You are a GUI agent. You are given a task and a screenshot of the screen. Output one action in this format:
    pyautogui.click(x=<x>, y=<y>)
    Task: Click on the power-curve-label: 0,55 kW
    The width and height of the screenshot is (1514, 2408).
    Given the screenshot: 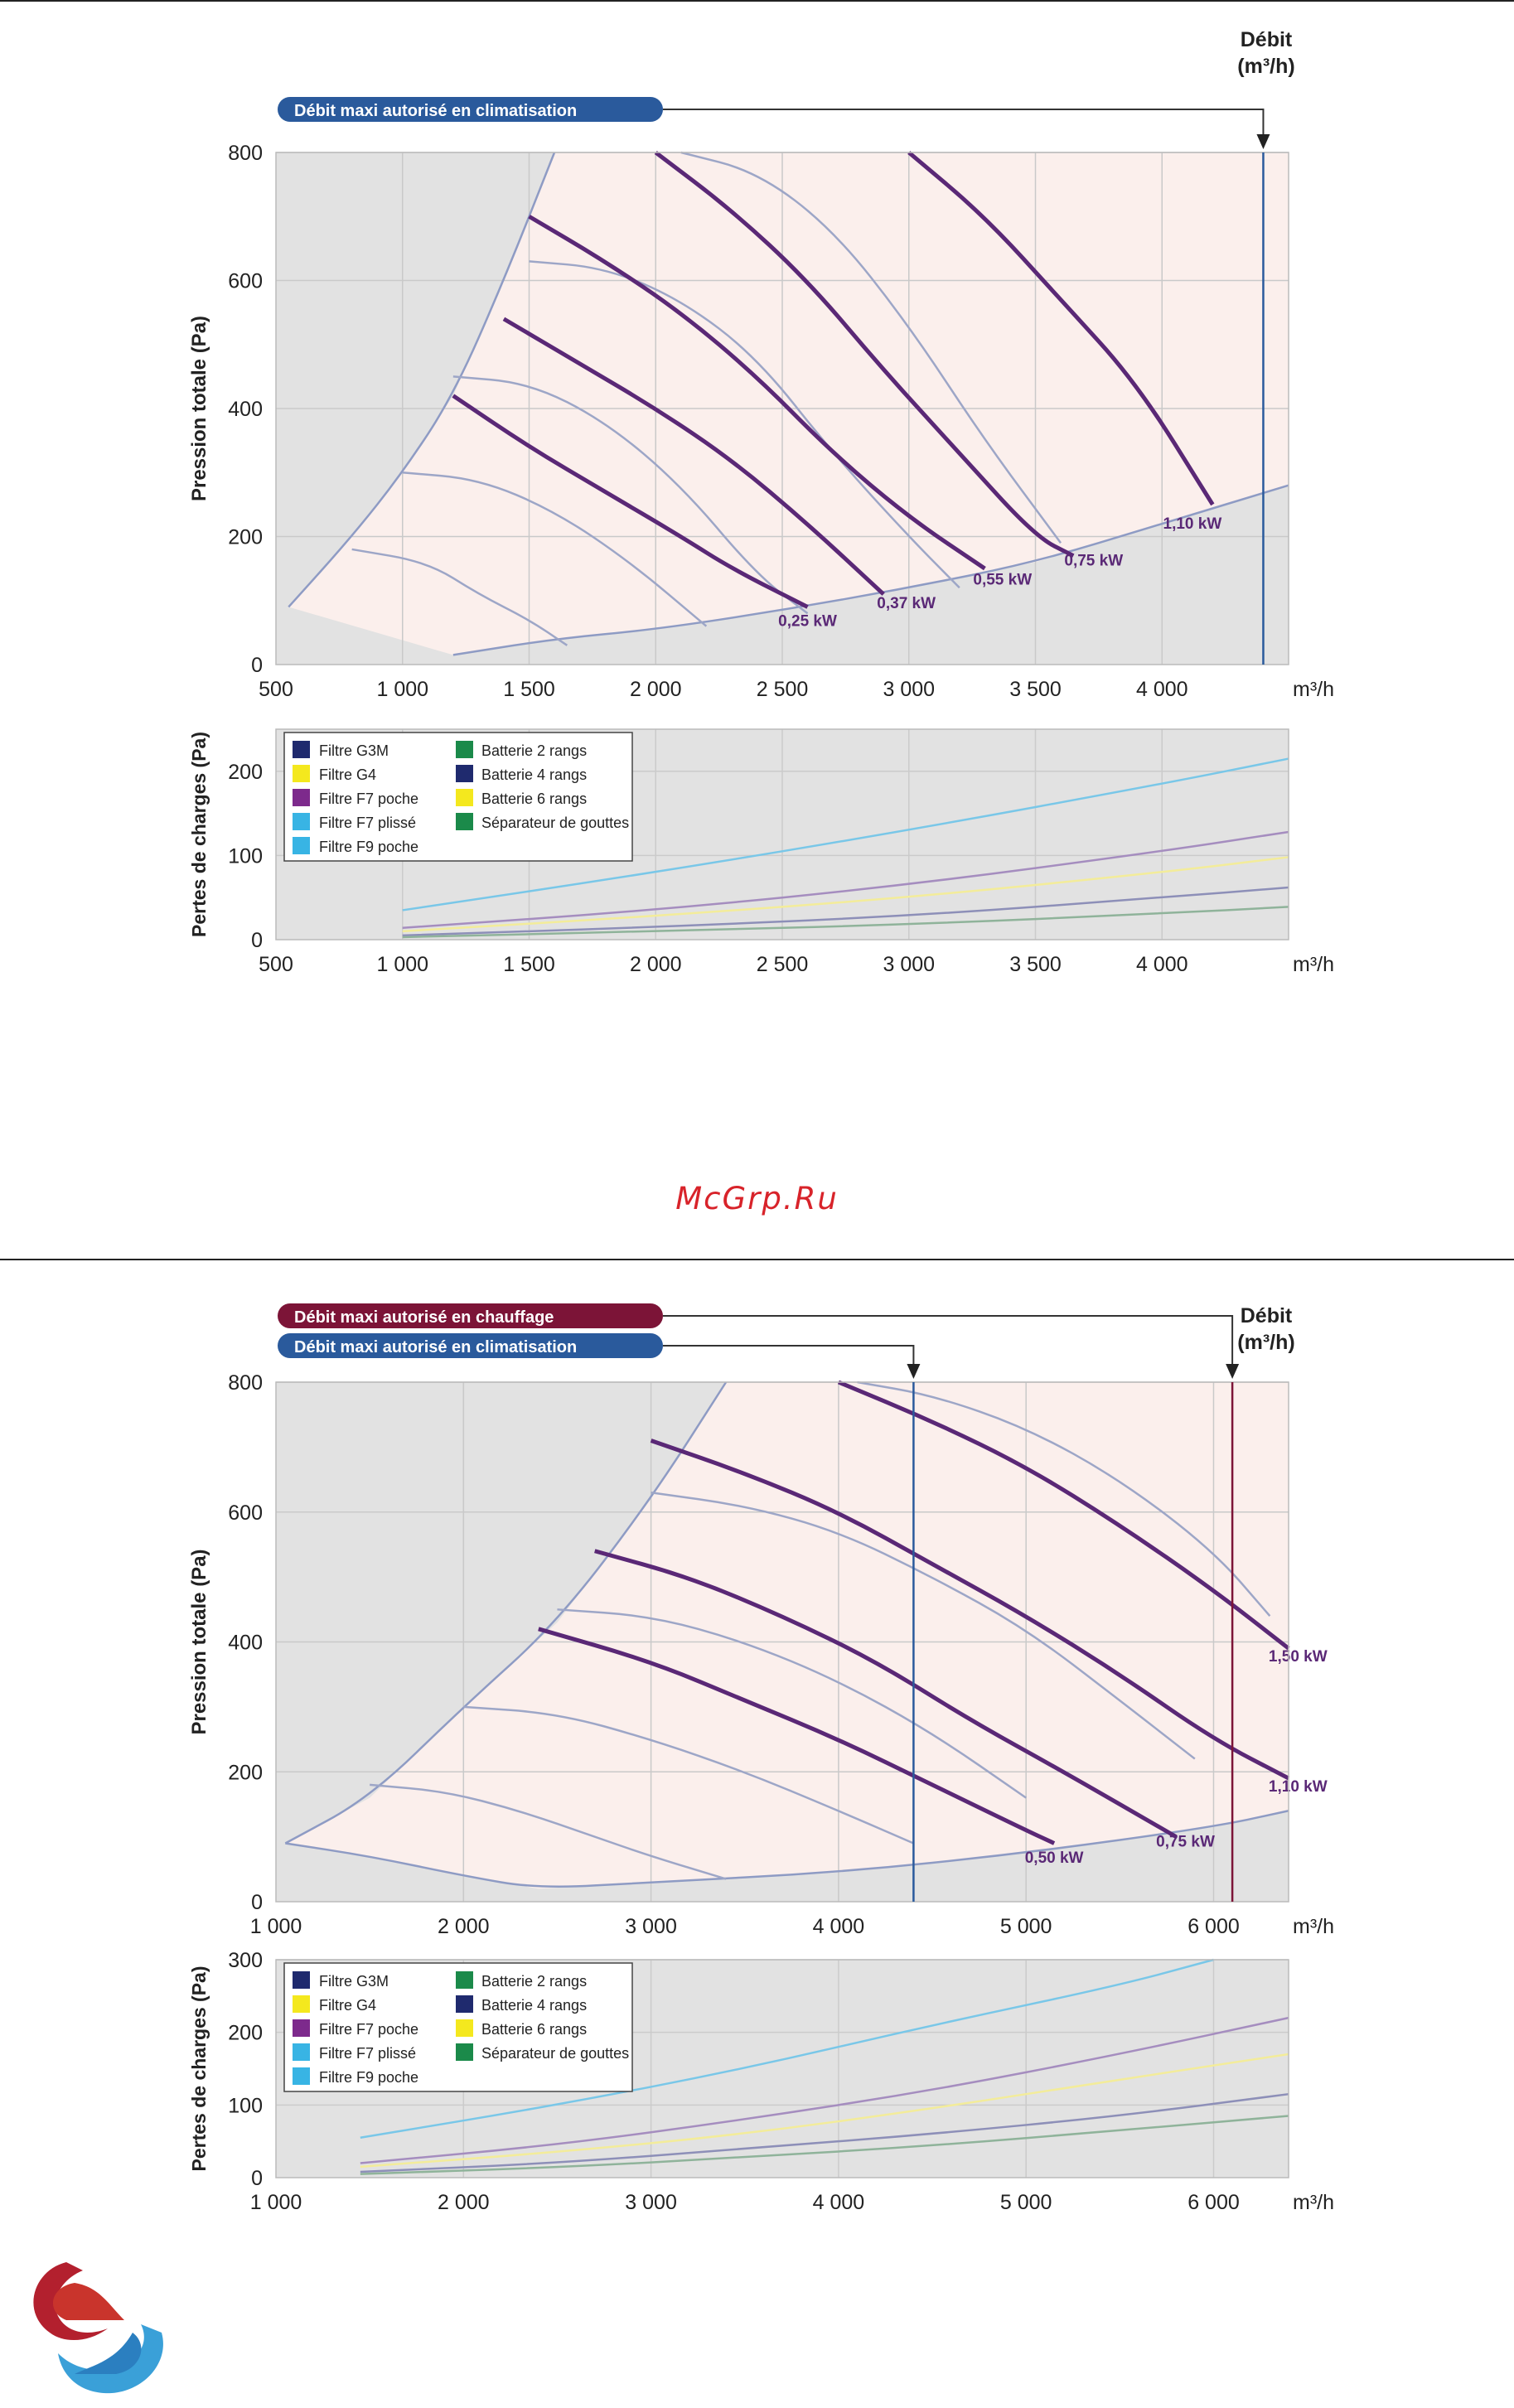 What is the action you would take?
    pyautogui.click(x=1002, y=579)
    